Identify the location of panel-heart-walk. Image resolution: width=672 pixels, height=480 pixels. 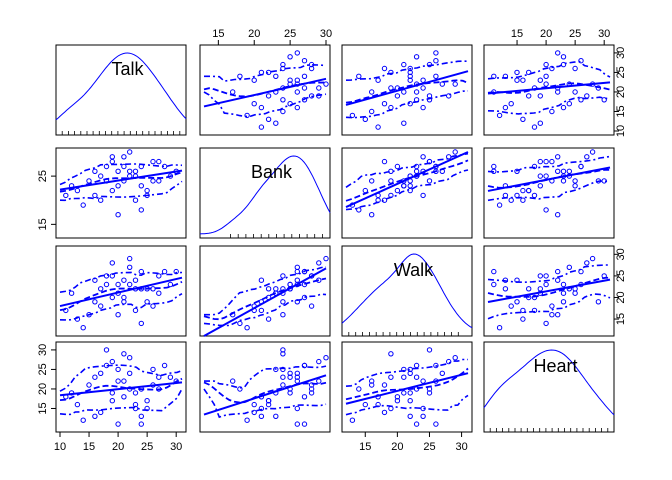
(407, 387).